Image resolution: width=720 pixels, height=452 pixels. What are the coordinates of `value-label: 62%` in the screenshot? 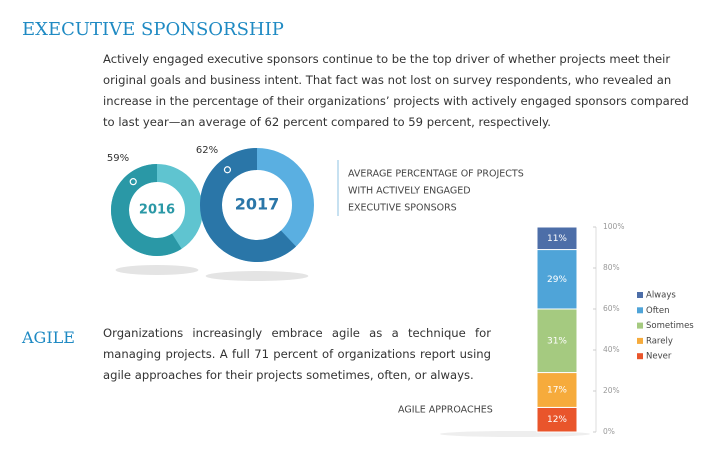 It's located at (207, 150).